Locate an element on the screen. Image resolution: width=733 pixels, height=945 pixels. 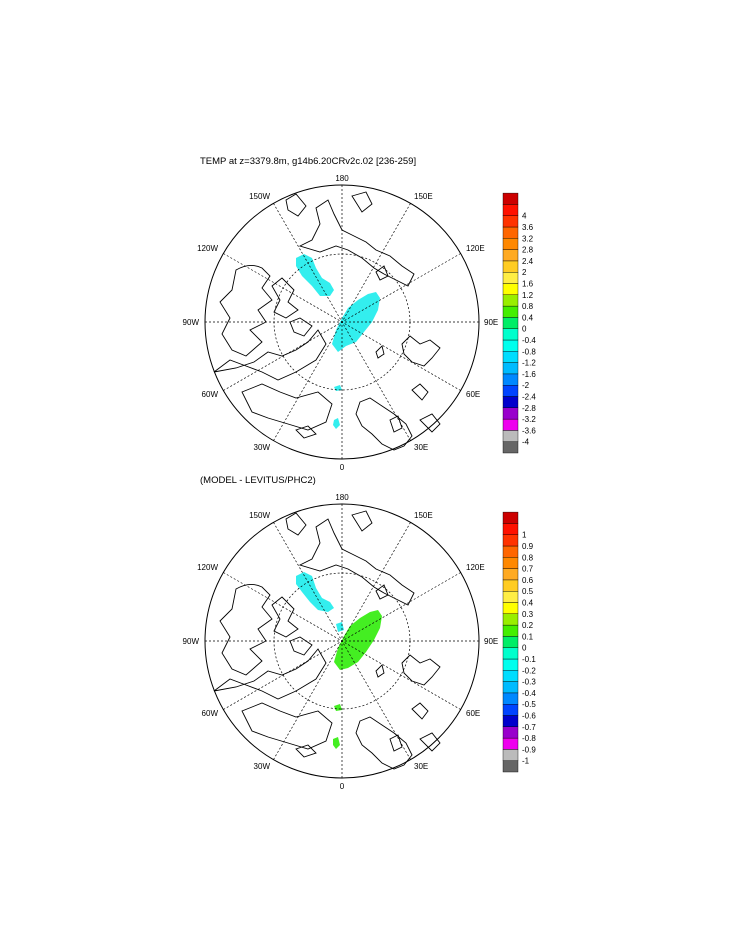
anomaly-patch-canada is located at coordinates (315, 275).